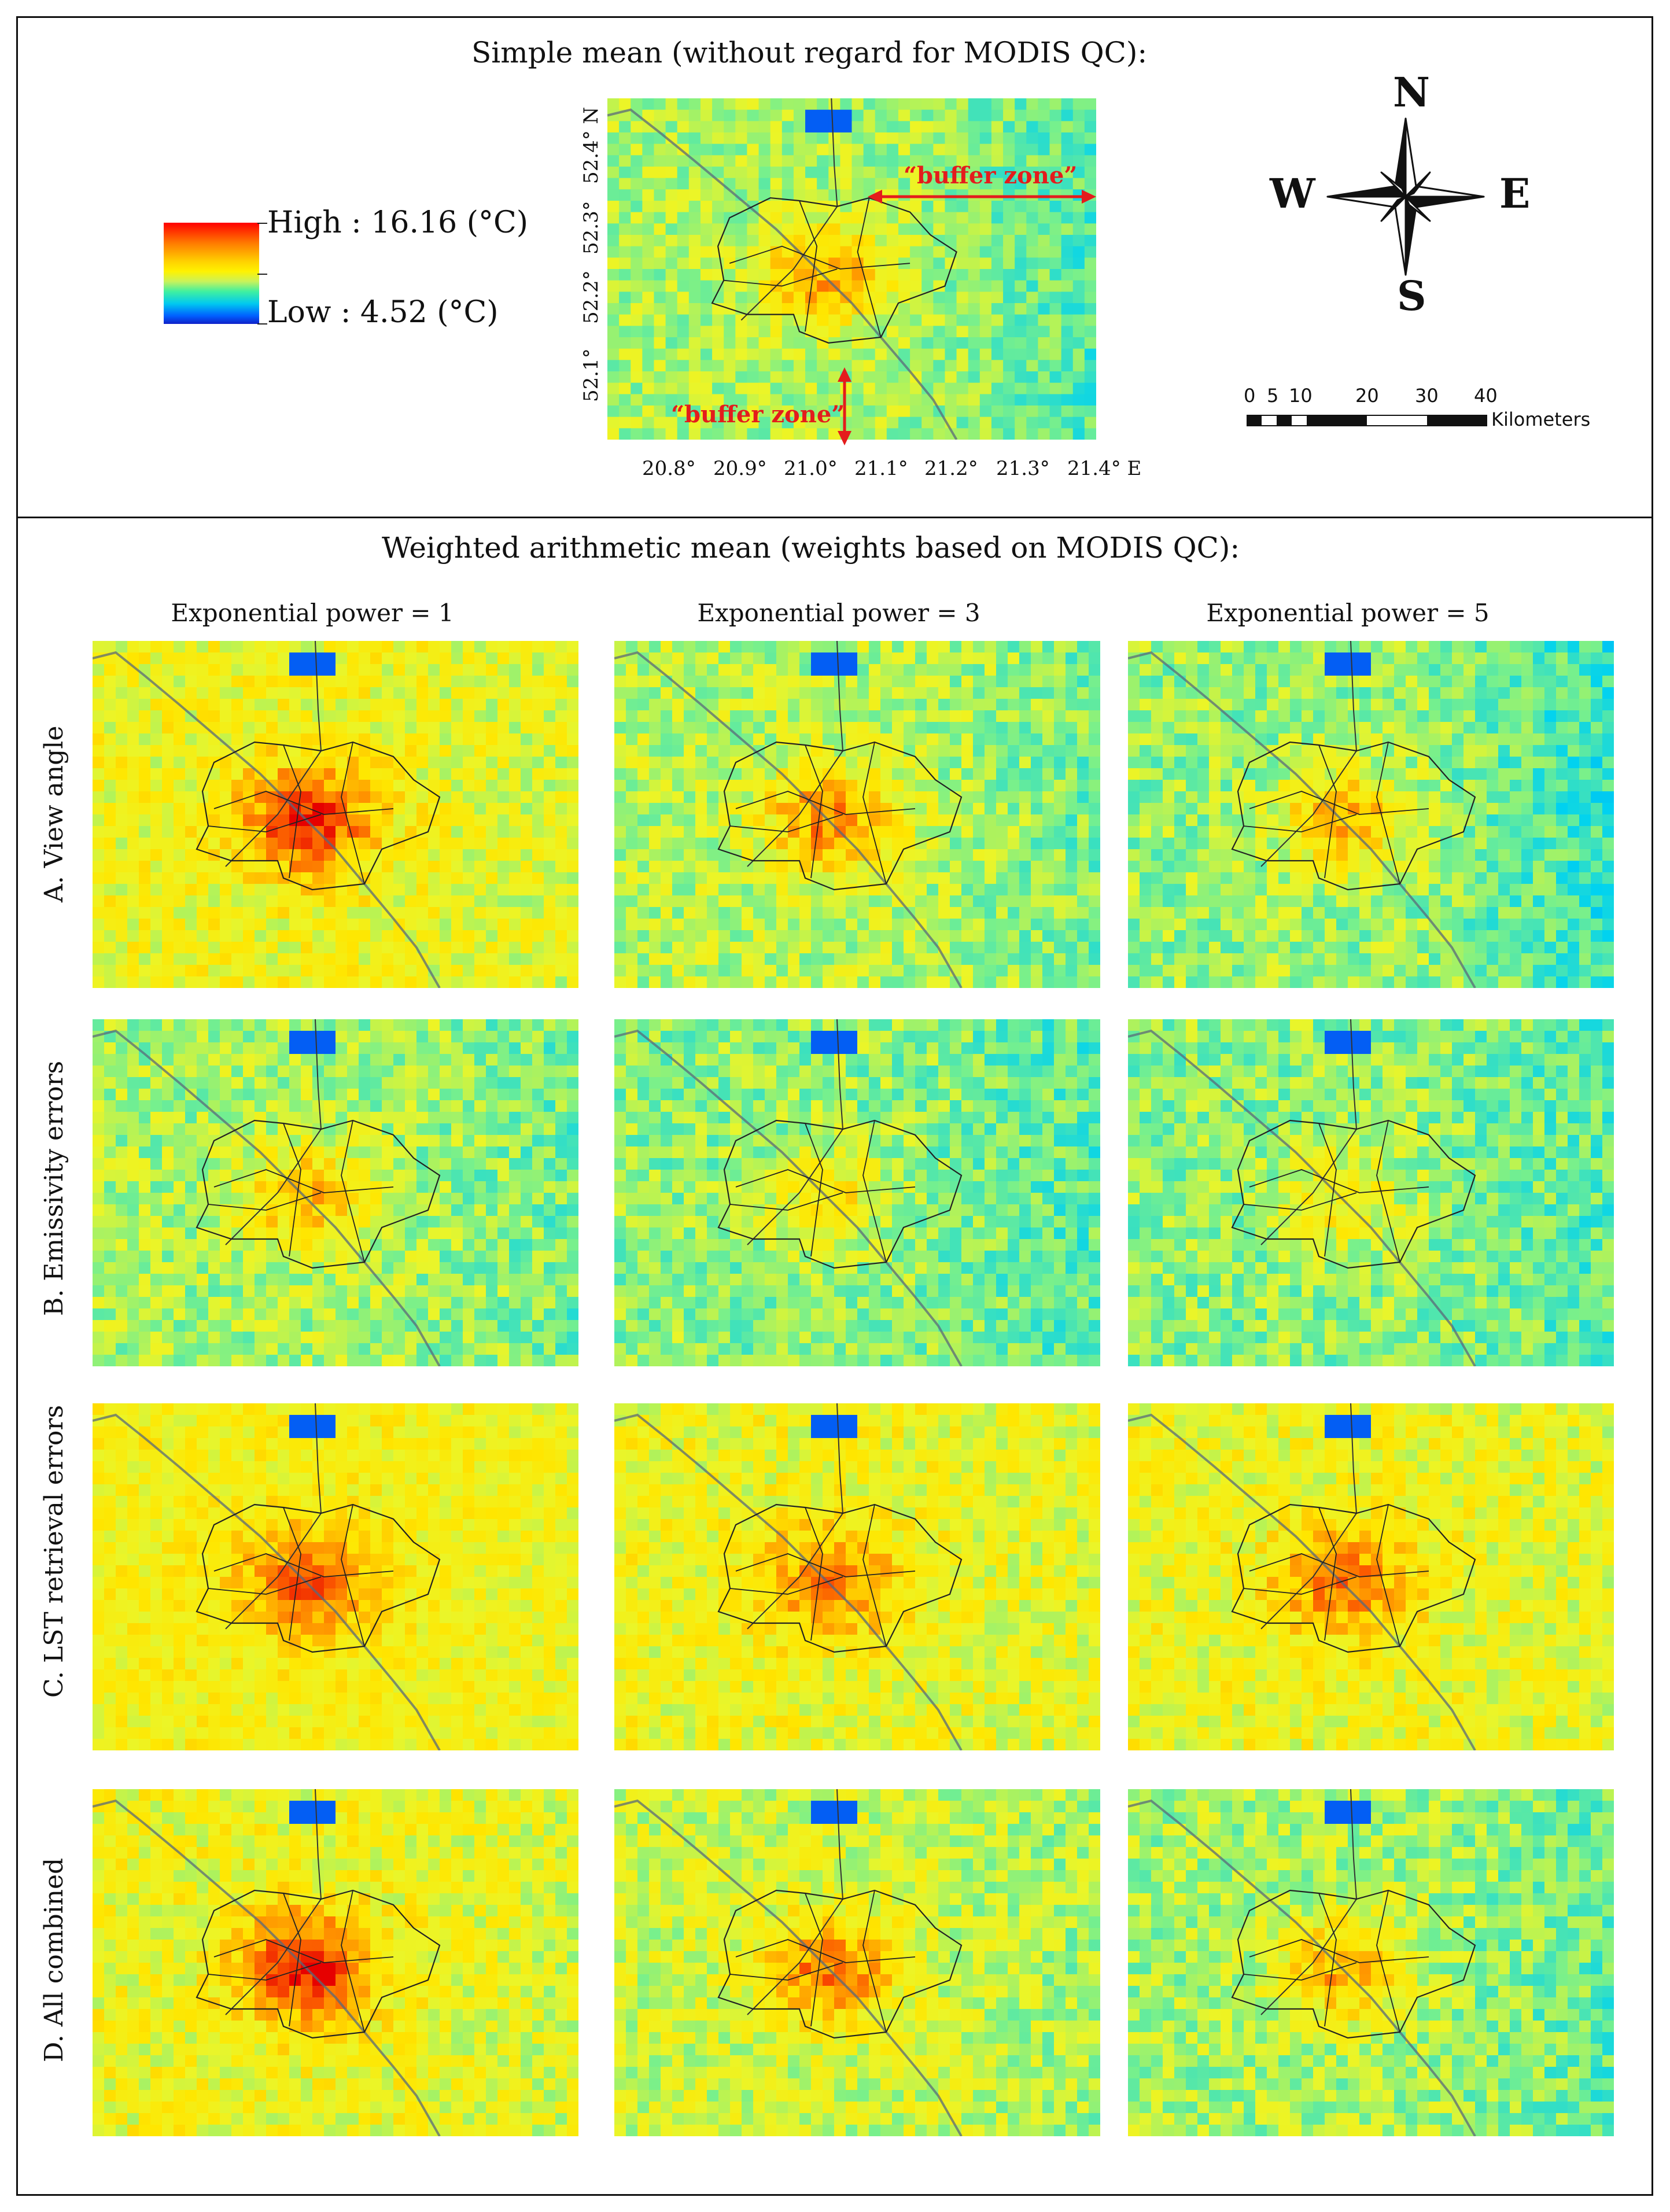  I want to click on lon-tick-21-1: 21.1°, so click(881, 469).